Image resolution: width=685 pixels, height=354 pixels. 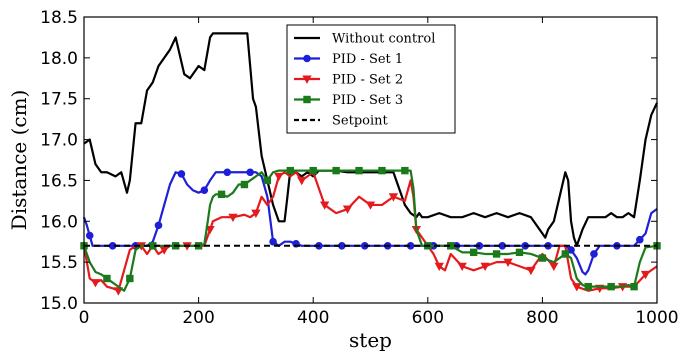 What do you see at coordinates (59, 263) in the screenshot?
I see `y-tick-label: 15.5` at bounding box center [59, 263].